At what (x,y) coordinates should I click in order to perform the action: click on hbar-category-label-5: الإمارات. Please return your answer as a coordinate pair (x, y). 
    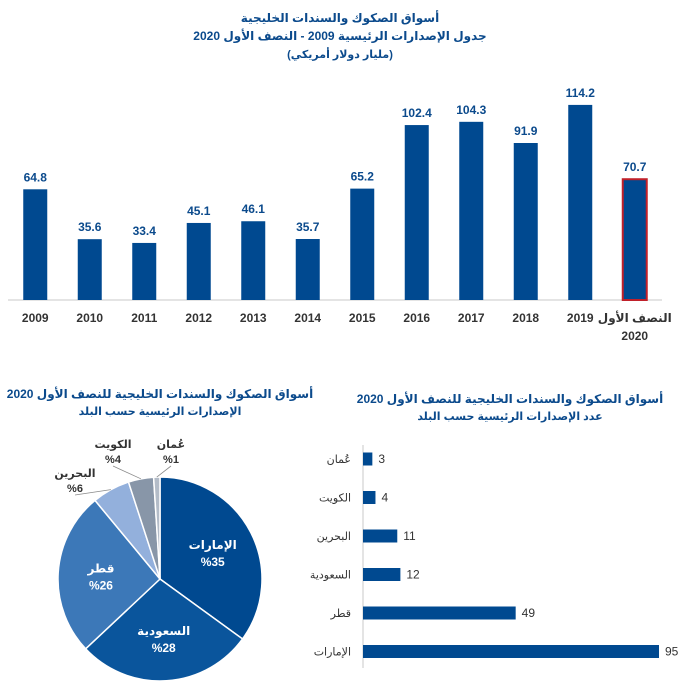
    Looking at the image, I should click on (332, 653).